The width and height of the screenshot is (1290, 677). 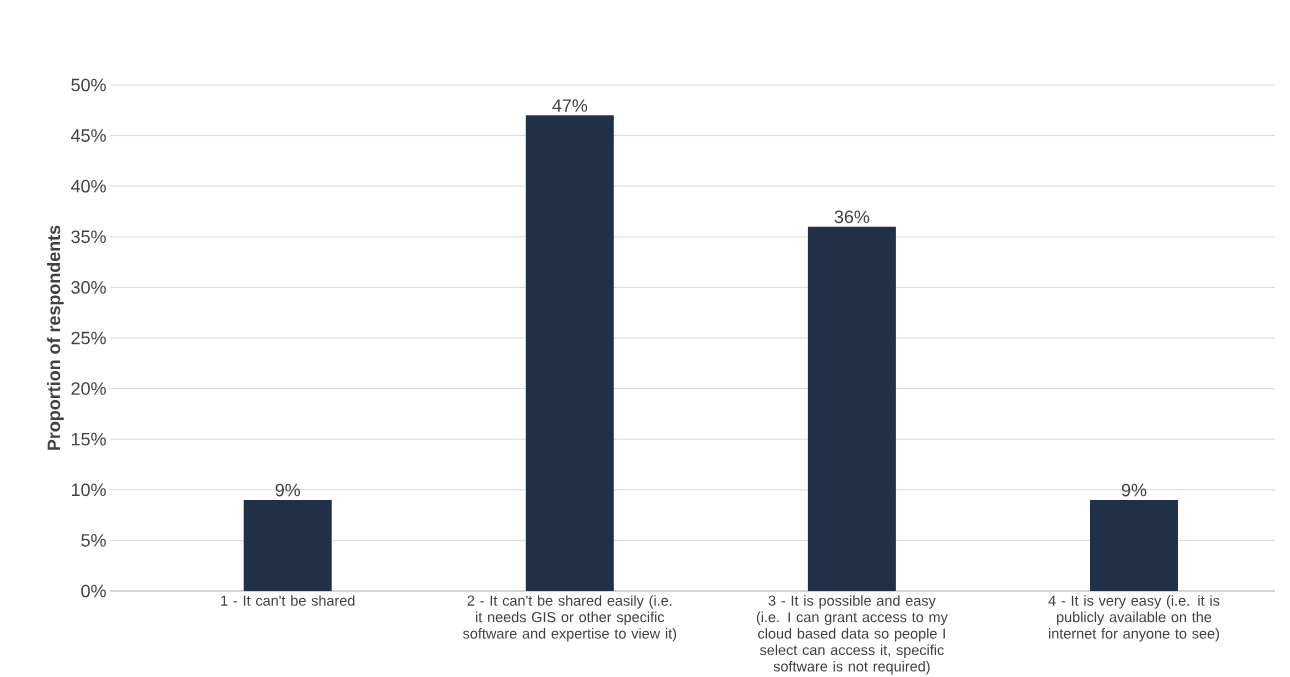 I want to click on y-tick-label: 25%, so click(x=88, y=338).